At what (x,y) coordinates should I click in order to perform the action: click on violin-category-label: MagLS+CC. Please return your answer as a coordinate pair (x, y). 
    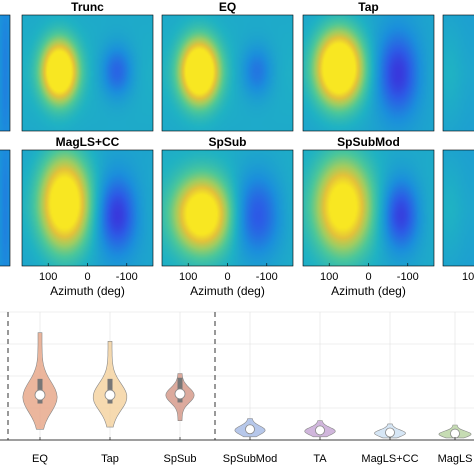
    Looking at the image, I should click on (389, 459).